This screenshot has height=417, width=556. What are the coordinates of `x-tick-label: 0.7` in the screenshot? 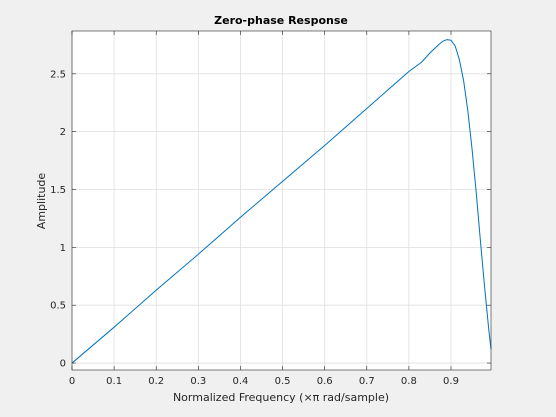 It's located at (367, 381).